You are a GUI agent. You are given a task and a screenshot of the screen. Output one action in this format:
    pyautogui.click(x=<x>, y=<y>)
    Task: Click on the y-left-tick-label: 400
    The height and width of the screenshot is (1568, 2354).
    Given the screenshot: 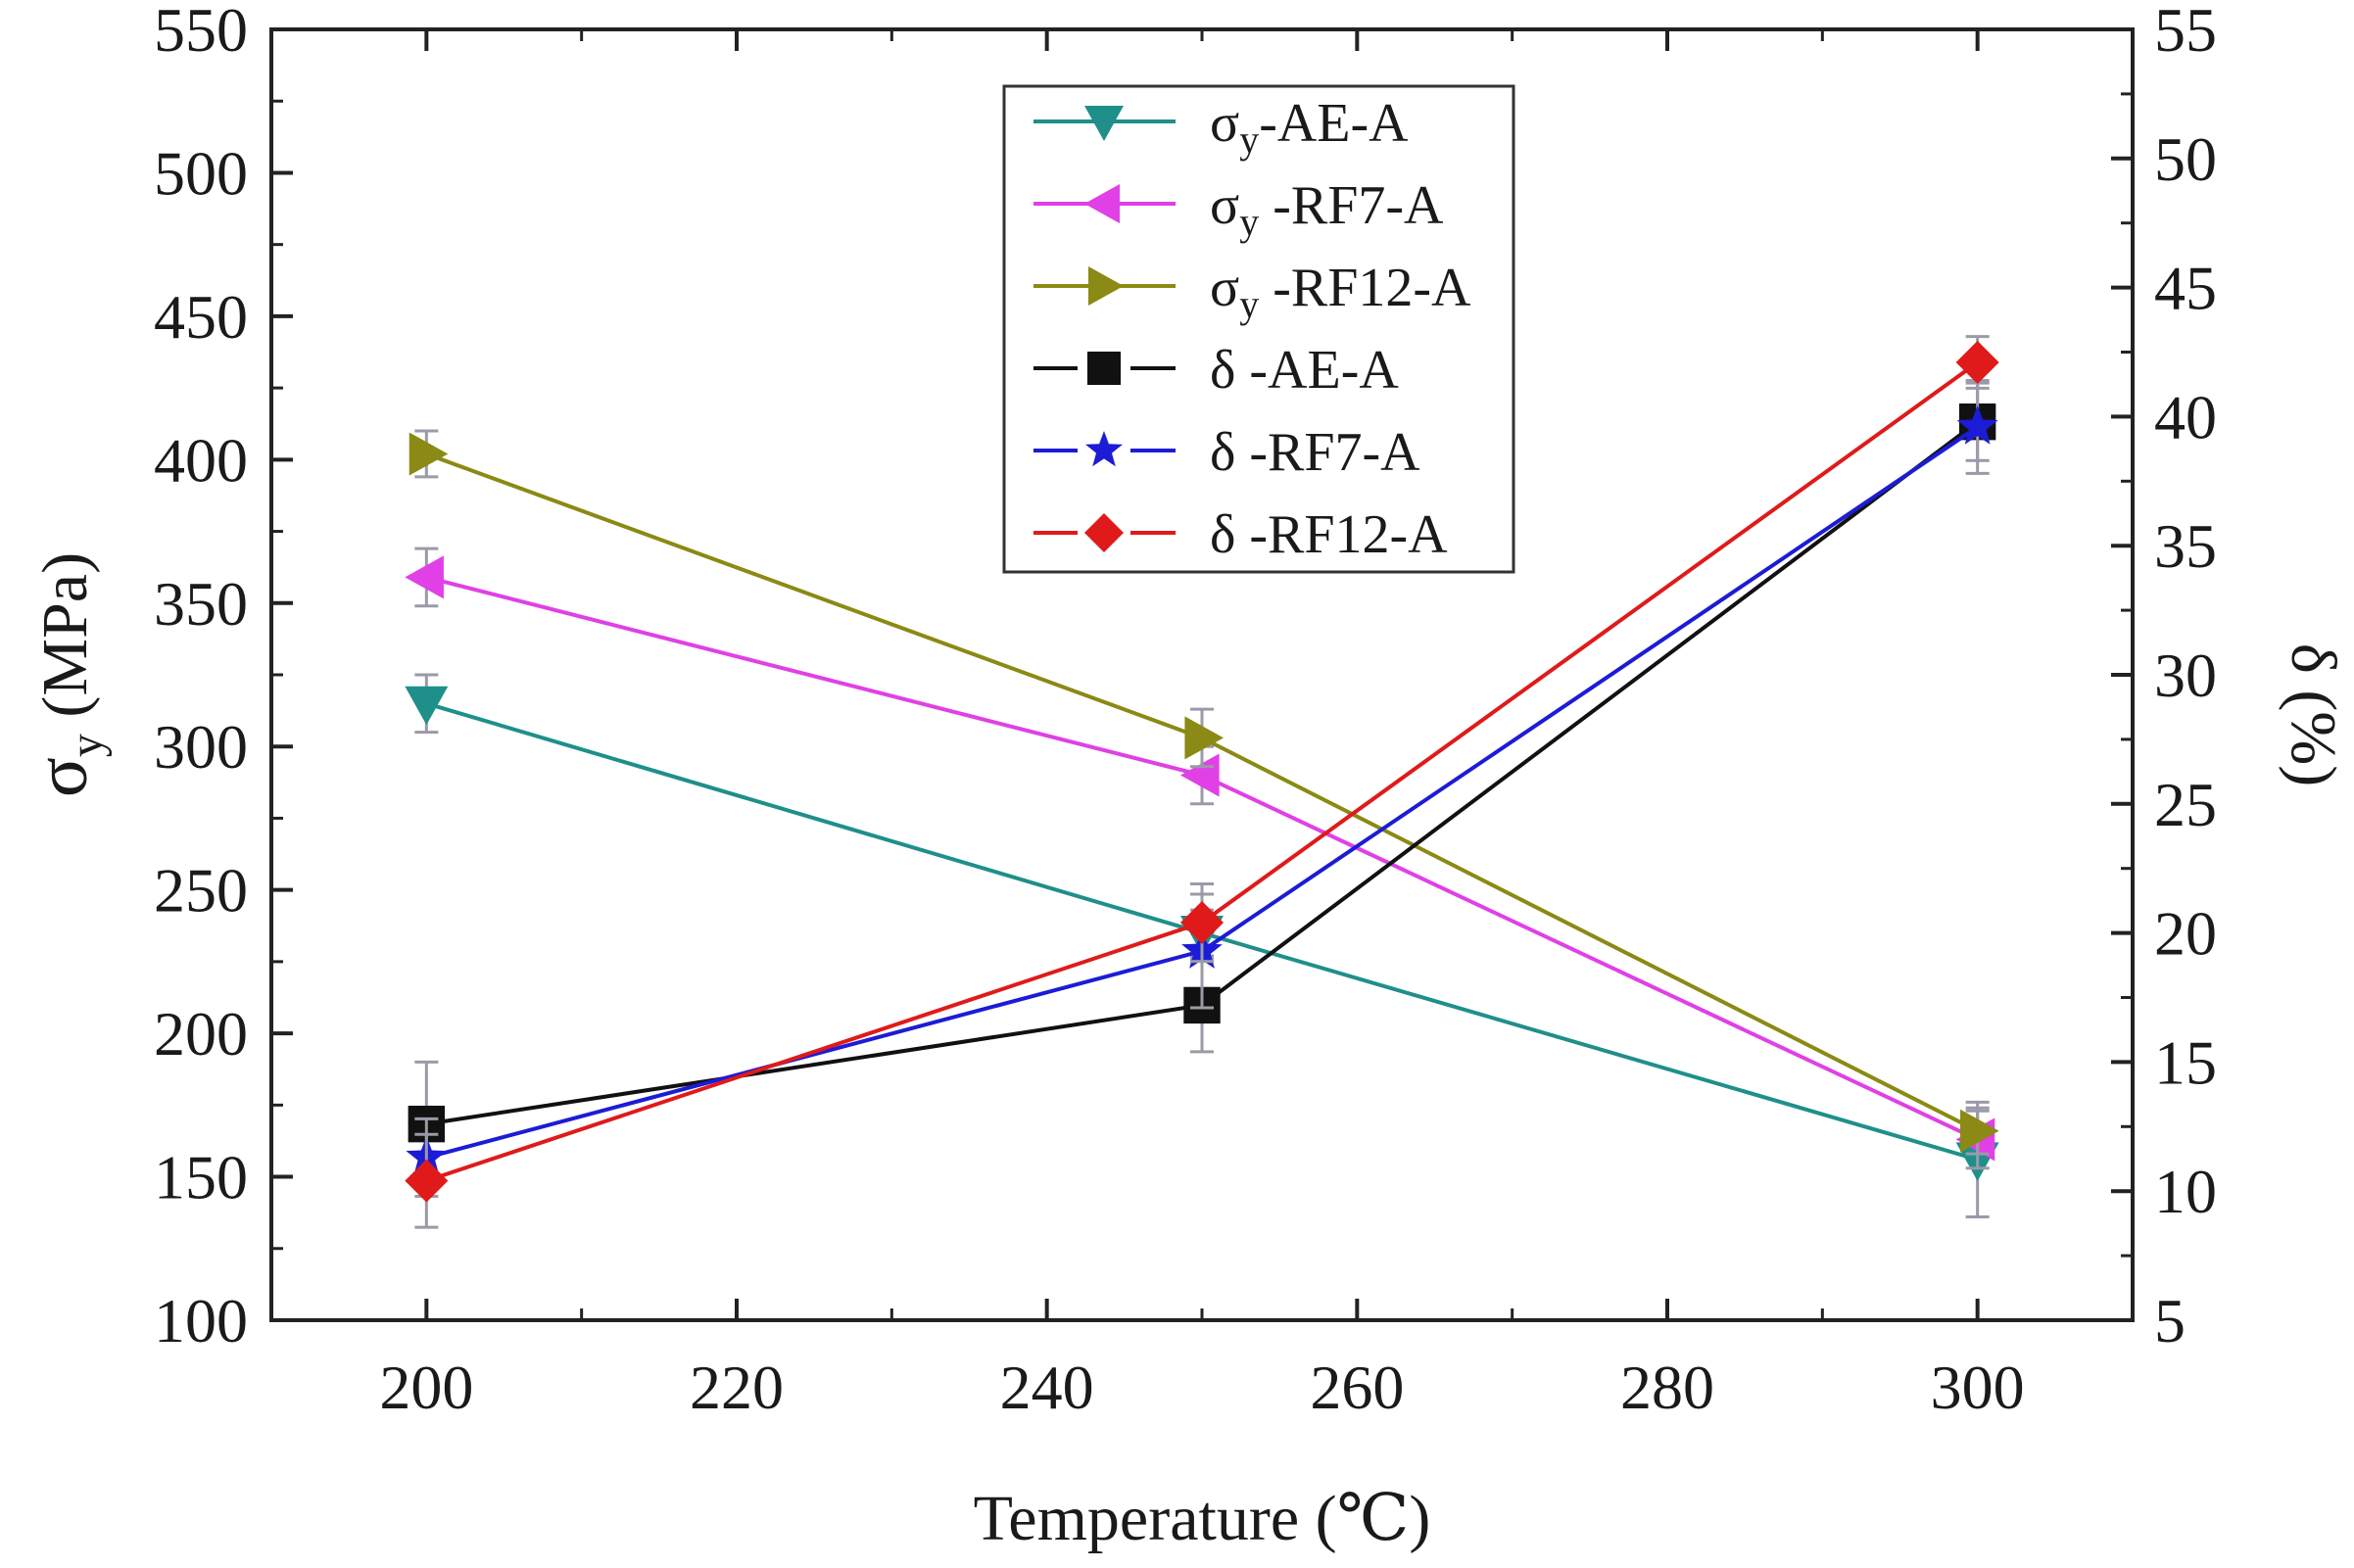 What is the action you would take?
    pyautogui.click(x=201, y=460)
    